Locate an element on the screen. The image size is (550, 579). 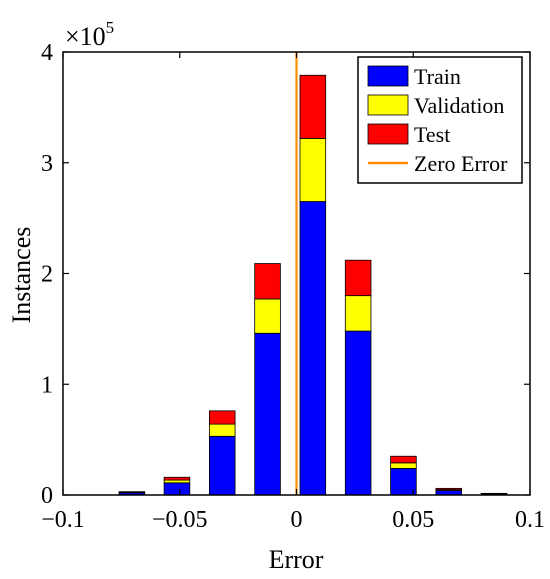
x-tick-label: −0.1 is located at coordinates (63, 520).